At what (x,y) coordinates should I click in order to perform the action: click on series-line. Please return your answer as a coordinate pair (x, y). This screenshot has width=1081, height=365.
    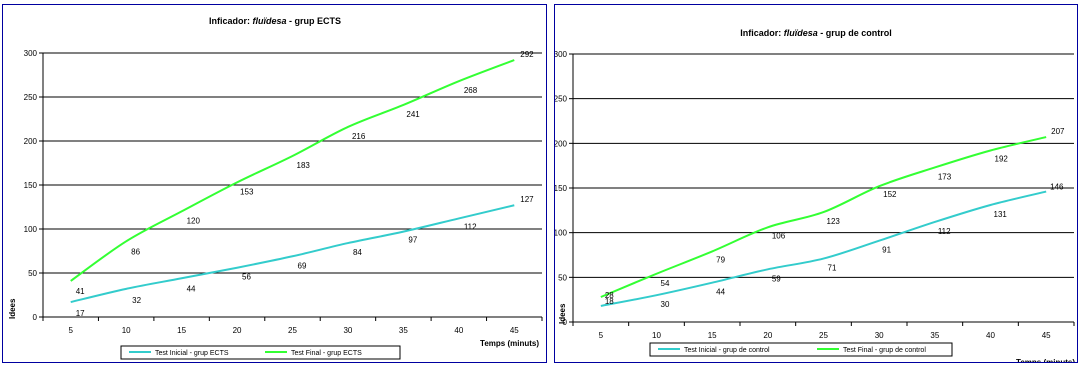
    Looking at the image, I should click on (823, 249).